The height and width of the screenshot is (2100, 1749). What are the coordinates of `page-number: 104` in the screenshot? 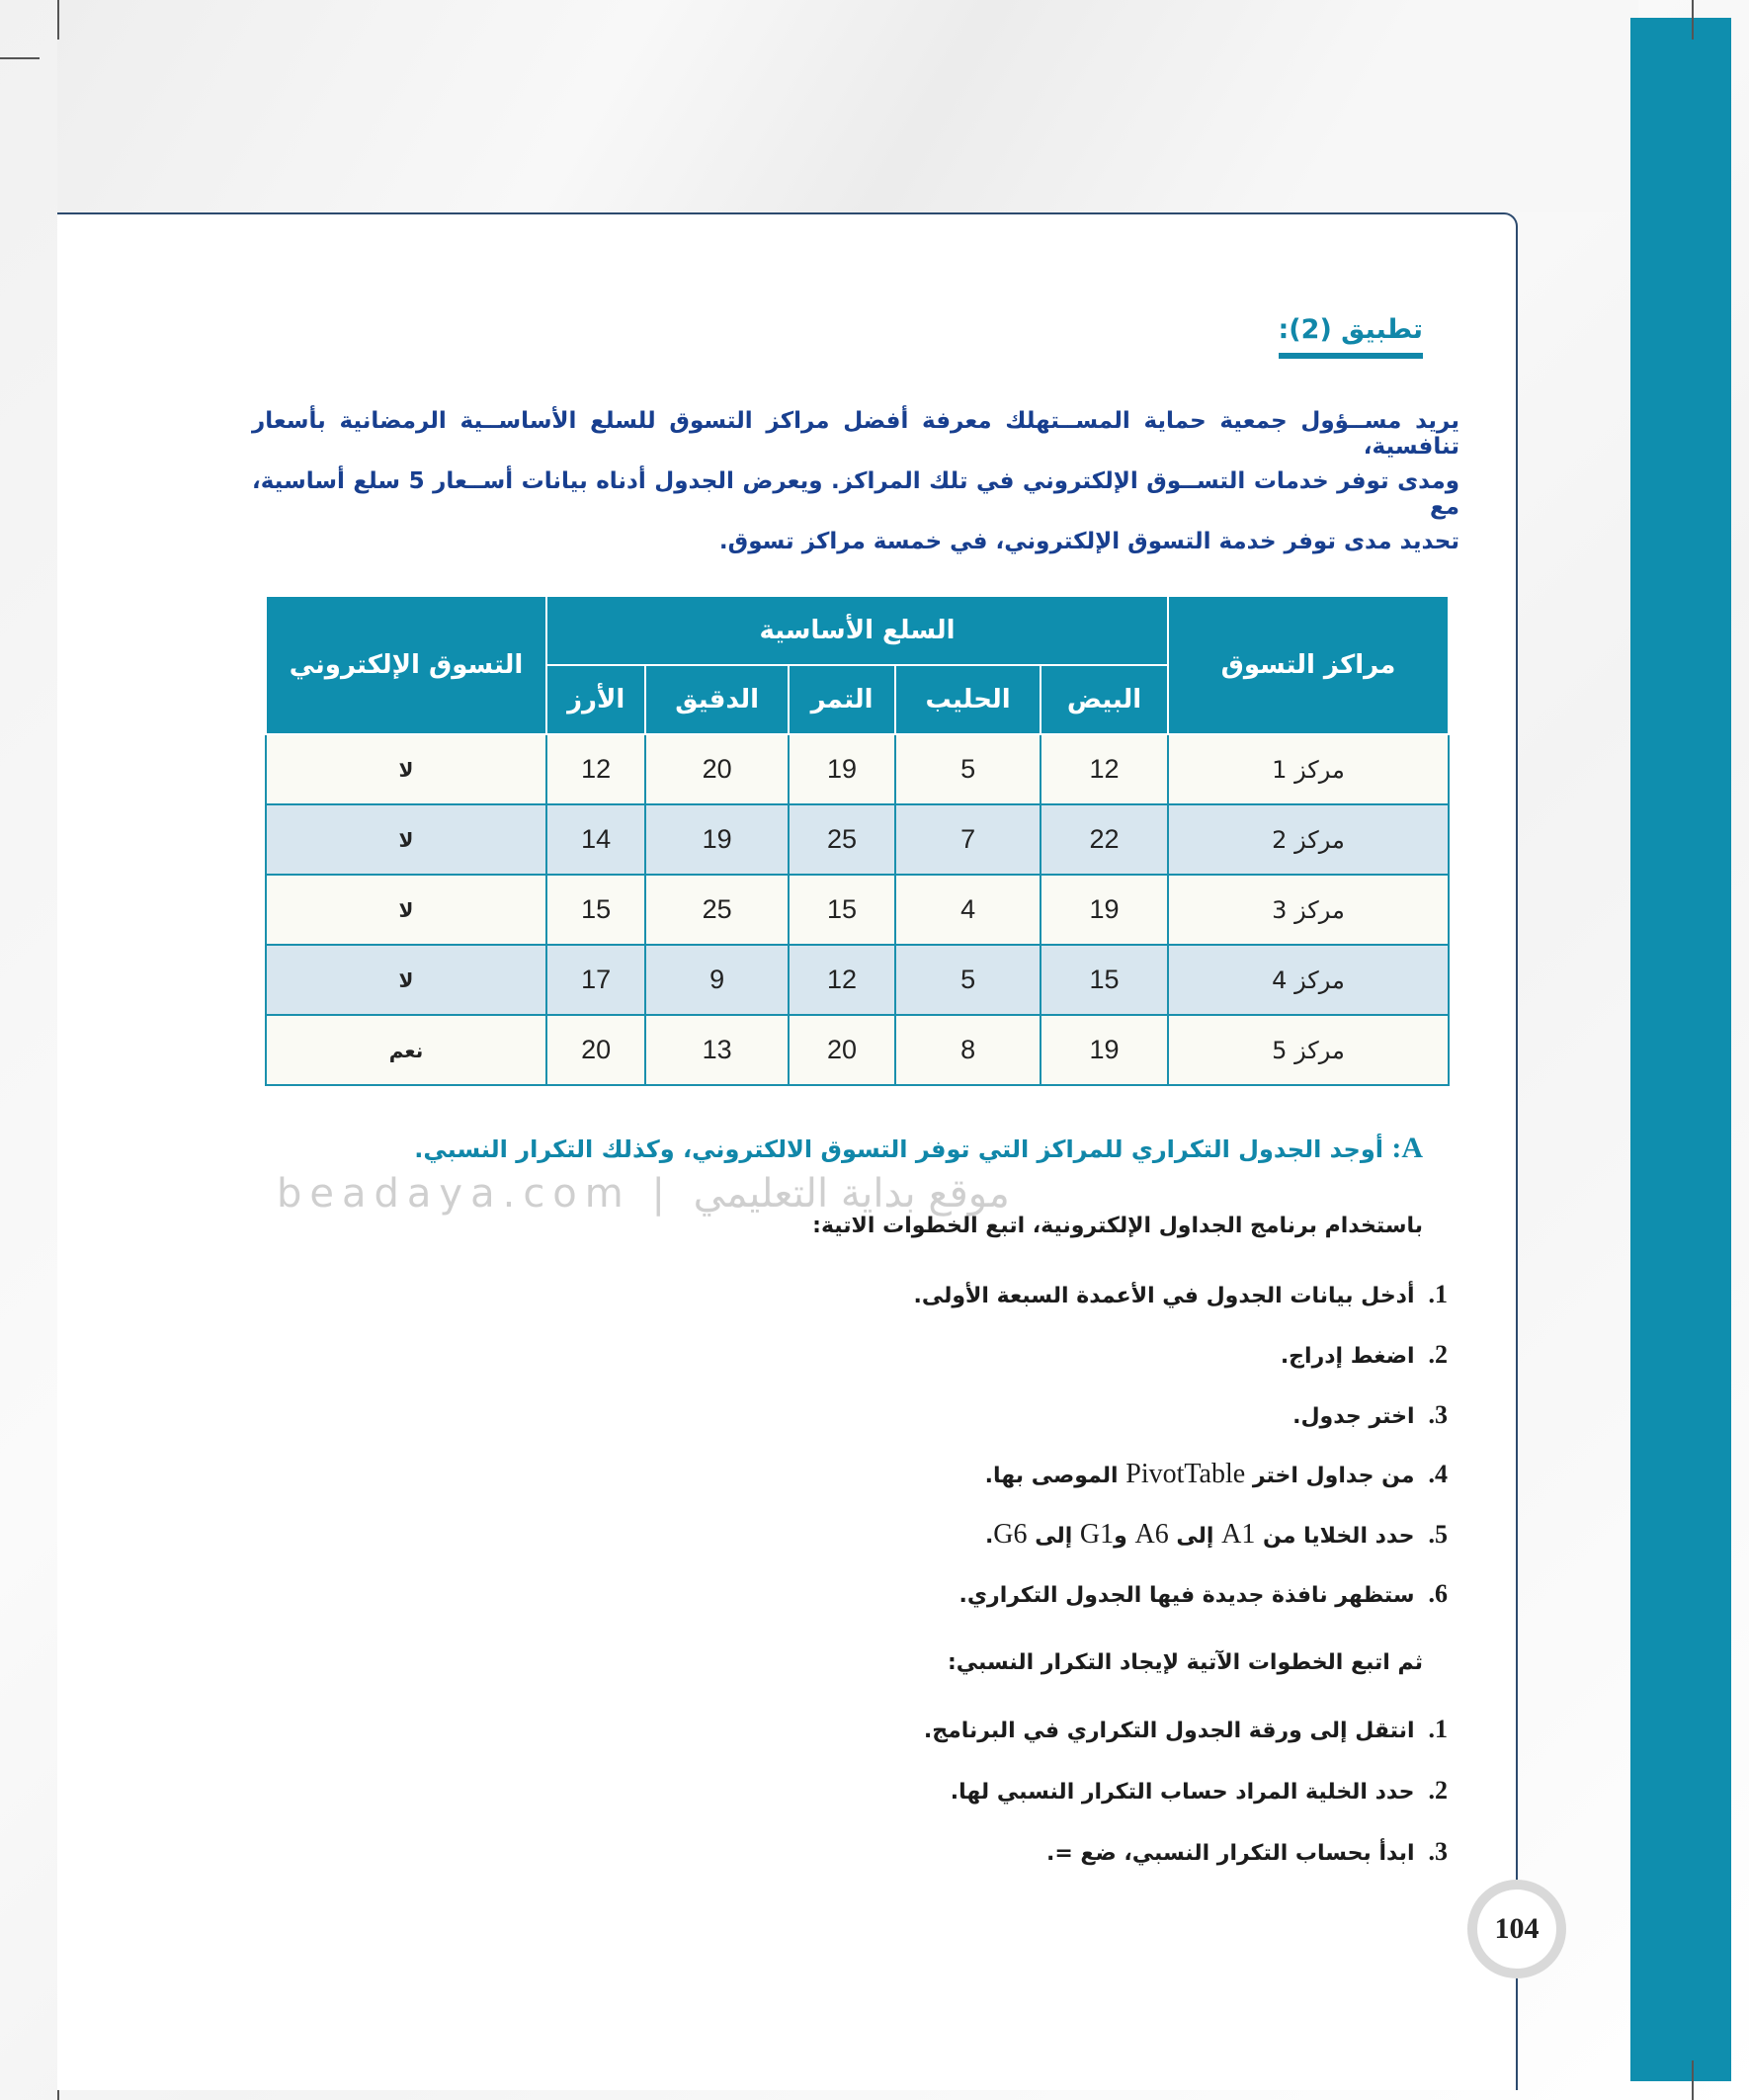 It's located at (1516, 1929).